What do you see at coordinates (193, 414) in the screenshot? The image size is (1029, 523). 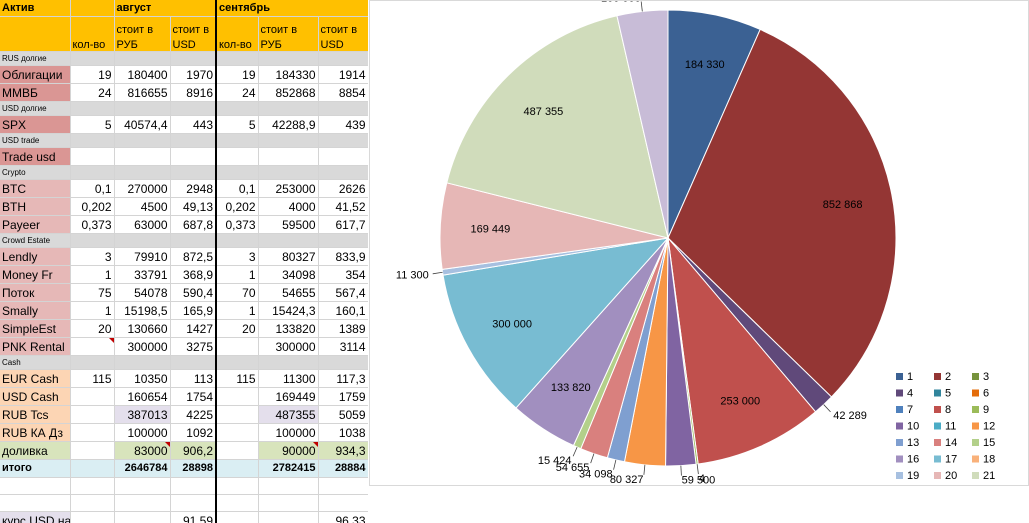 I see `cell-aug-usd: 4225` at bounding box center [193, 414].